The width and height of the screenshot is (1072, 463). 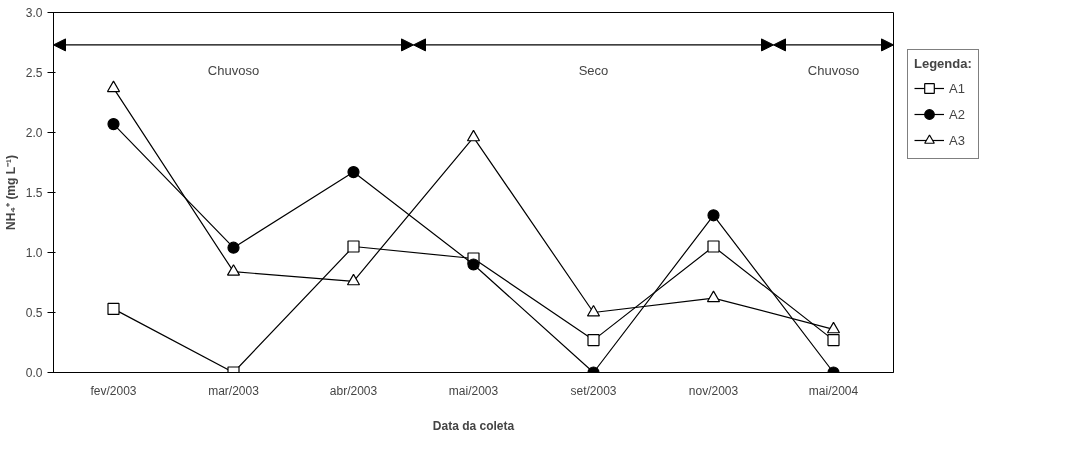 What do you see at coordinates (234, 390) in the screenshot?
I see `x-tick-label: mar/2003` at bounding box center [234, 390].